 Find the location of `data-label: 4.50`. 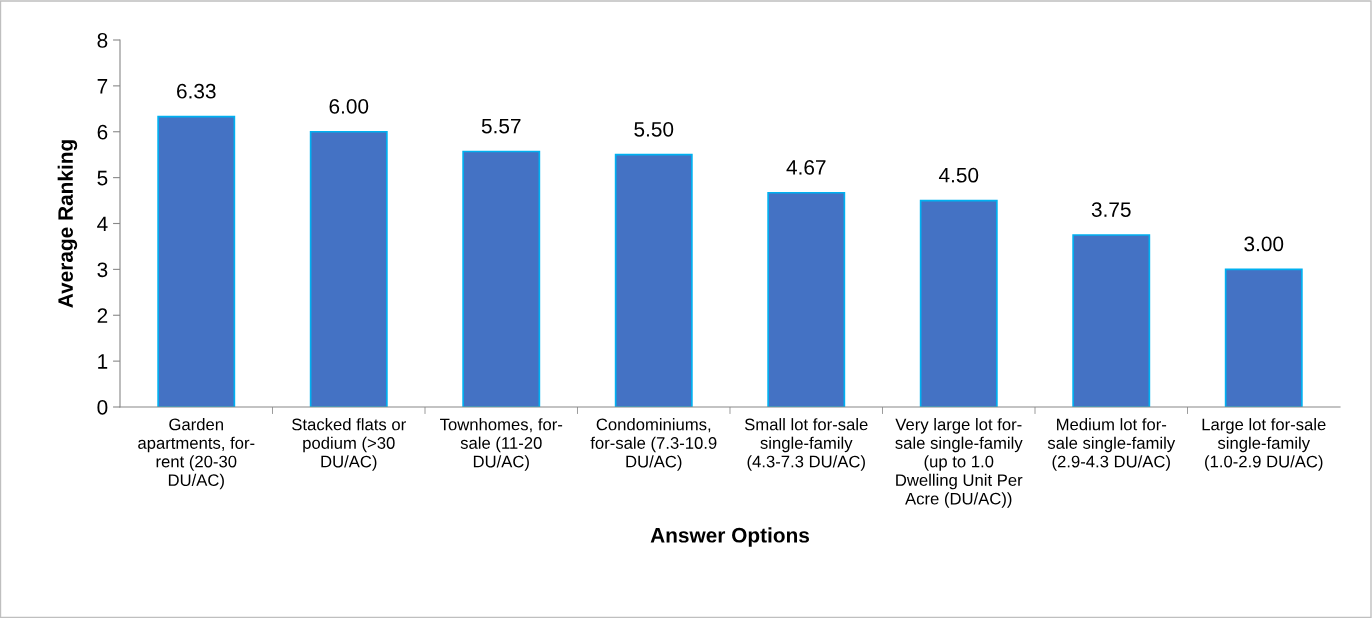

data-label: 4.50 is located at coordinates (958, 175).